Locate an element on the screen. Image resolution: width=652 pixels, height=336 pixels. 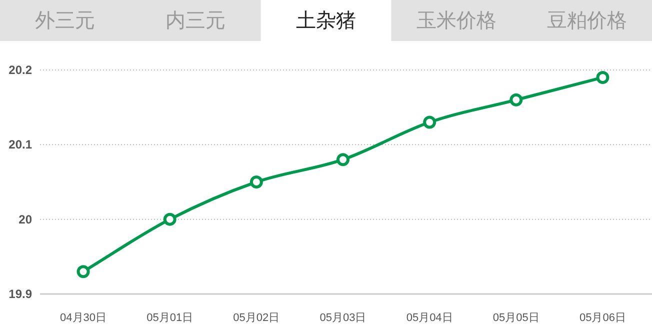
x-tick-label: 05月02日 is located at coordinates (256, 318).